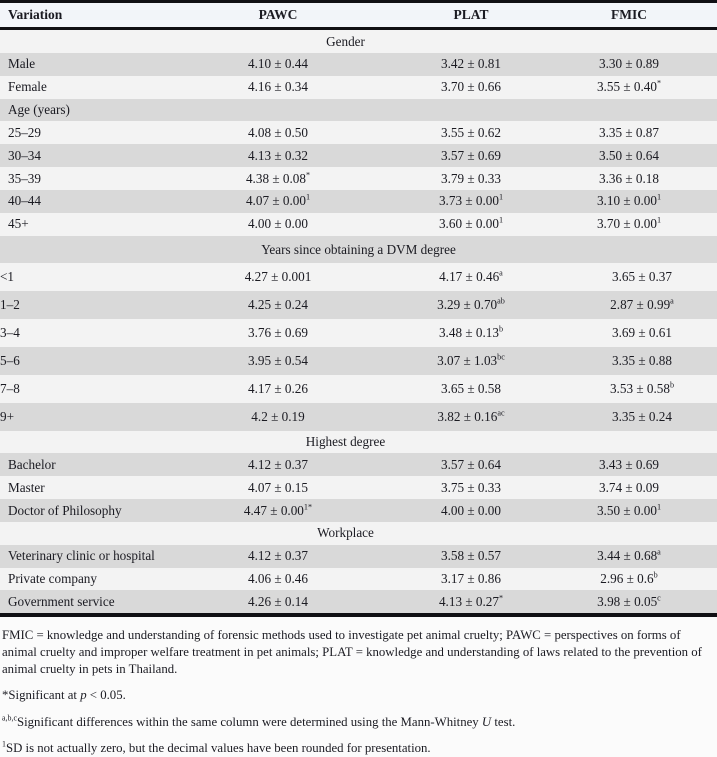  I want to click on cell-plat: 3.60 ± 0.001, so click(471, 224).